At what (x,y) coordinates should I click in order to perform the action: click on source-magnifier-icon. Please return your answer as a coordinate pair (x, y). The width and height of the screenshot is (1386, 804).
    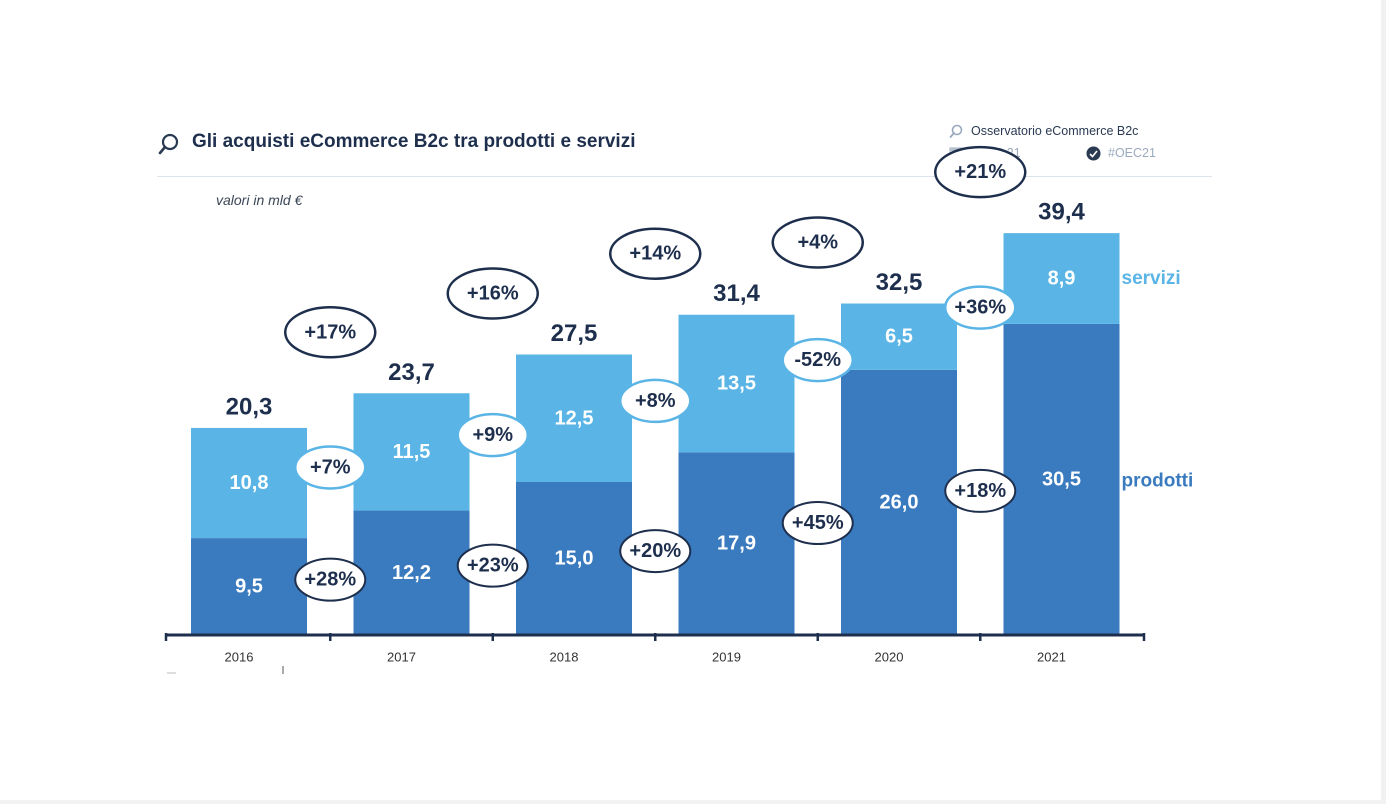
    Looking at the image, I should click on (956, 131).